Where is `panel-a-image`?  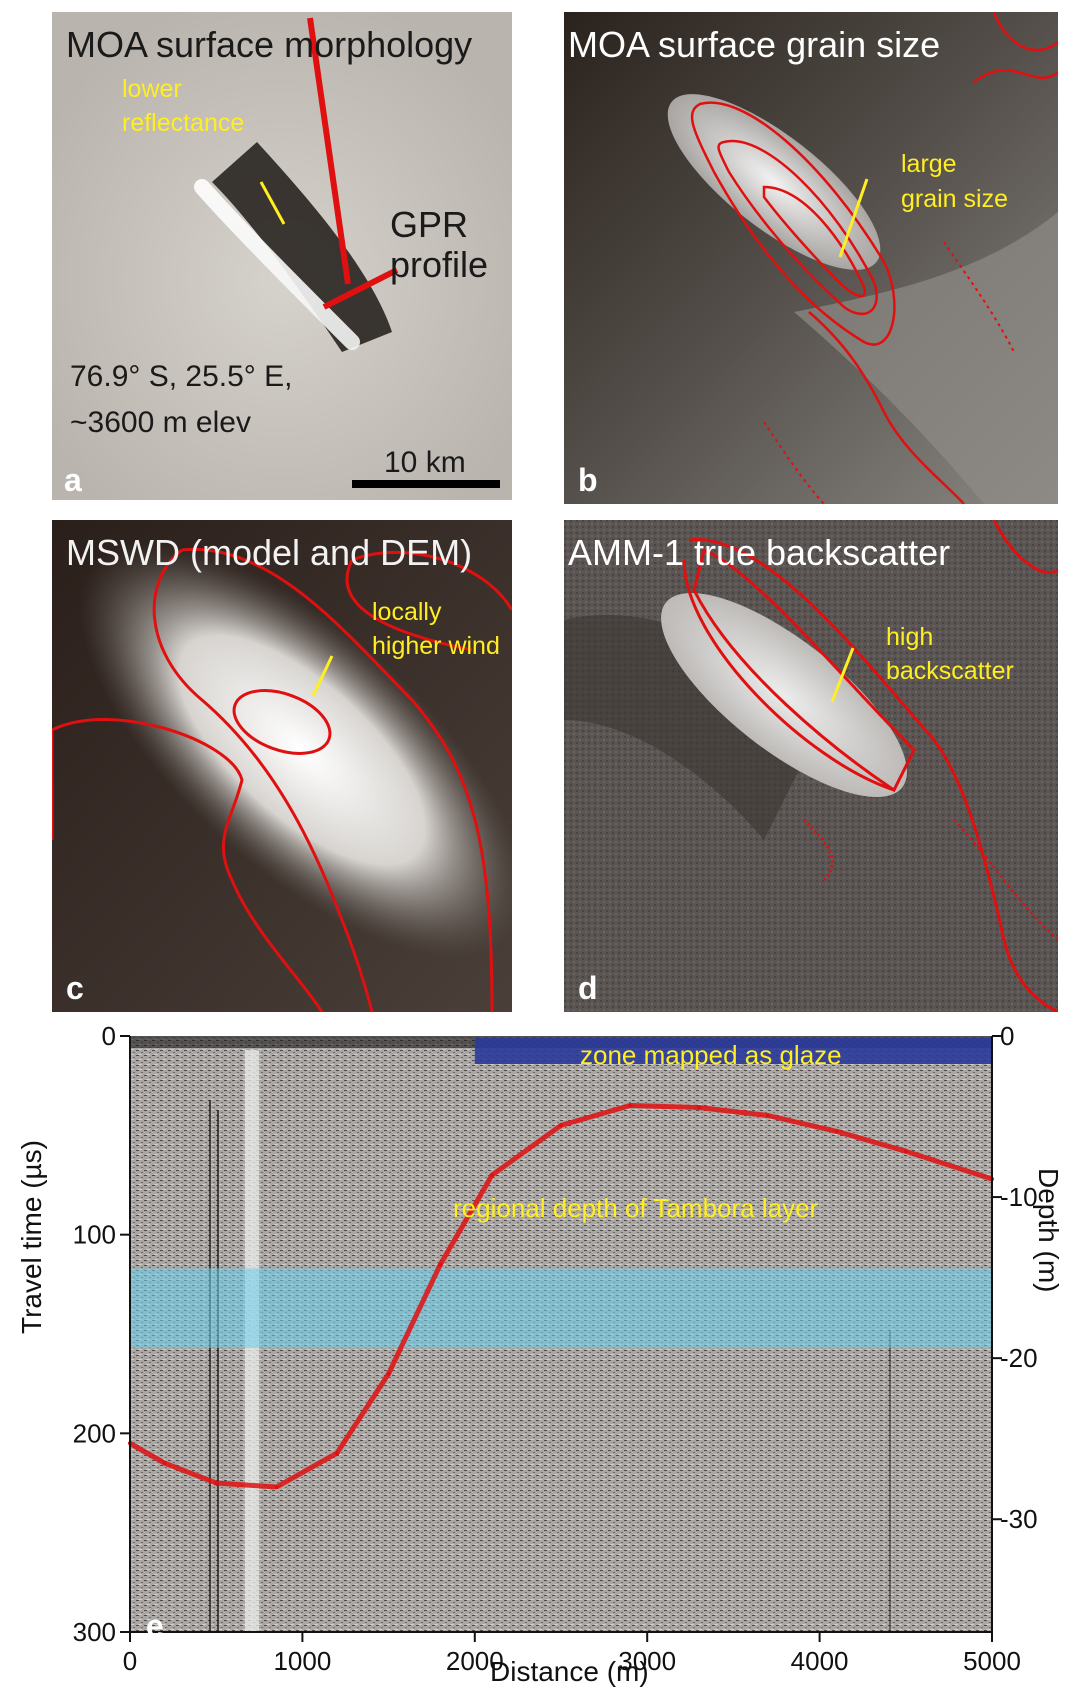
panel-a-image is located at coordinates (282, 256).